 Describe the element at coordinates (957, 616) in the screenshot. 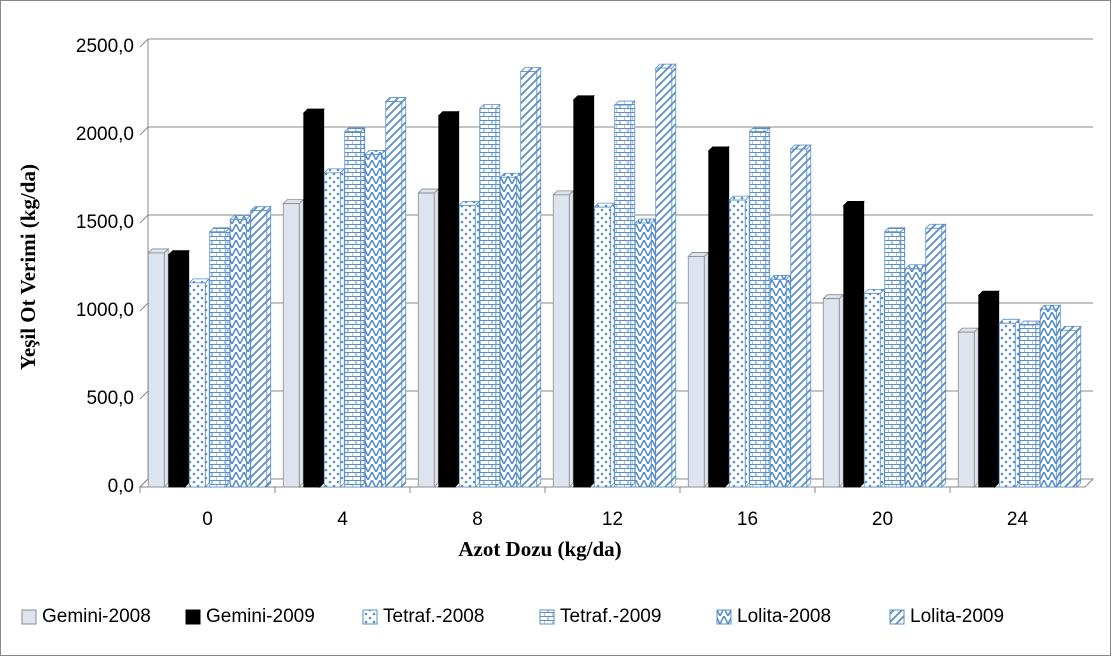

I see `legend-label: Lolita-2009` at that location.